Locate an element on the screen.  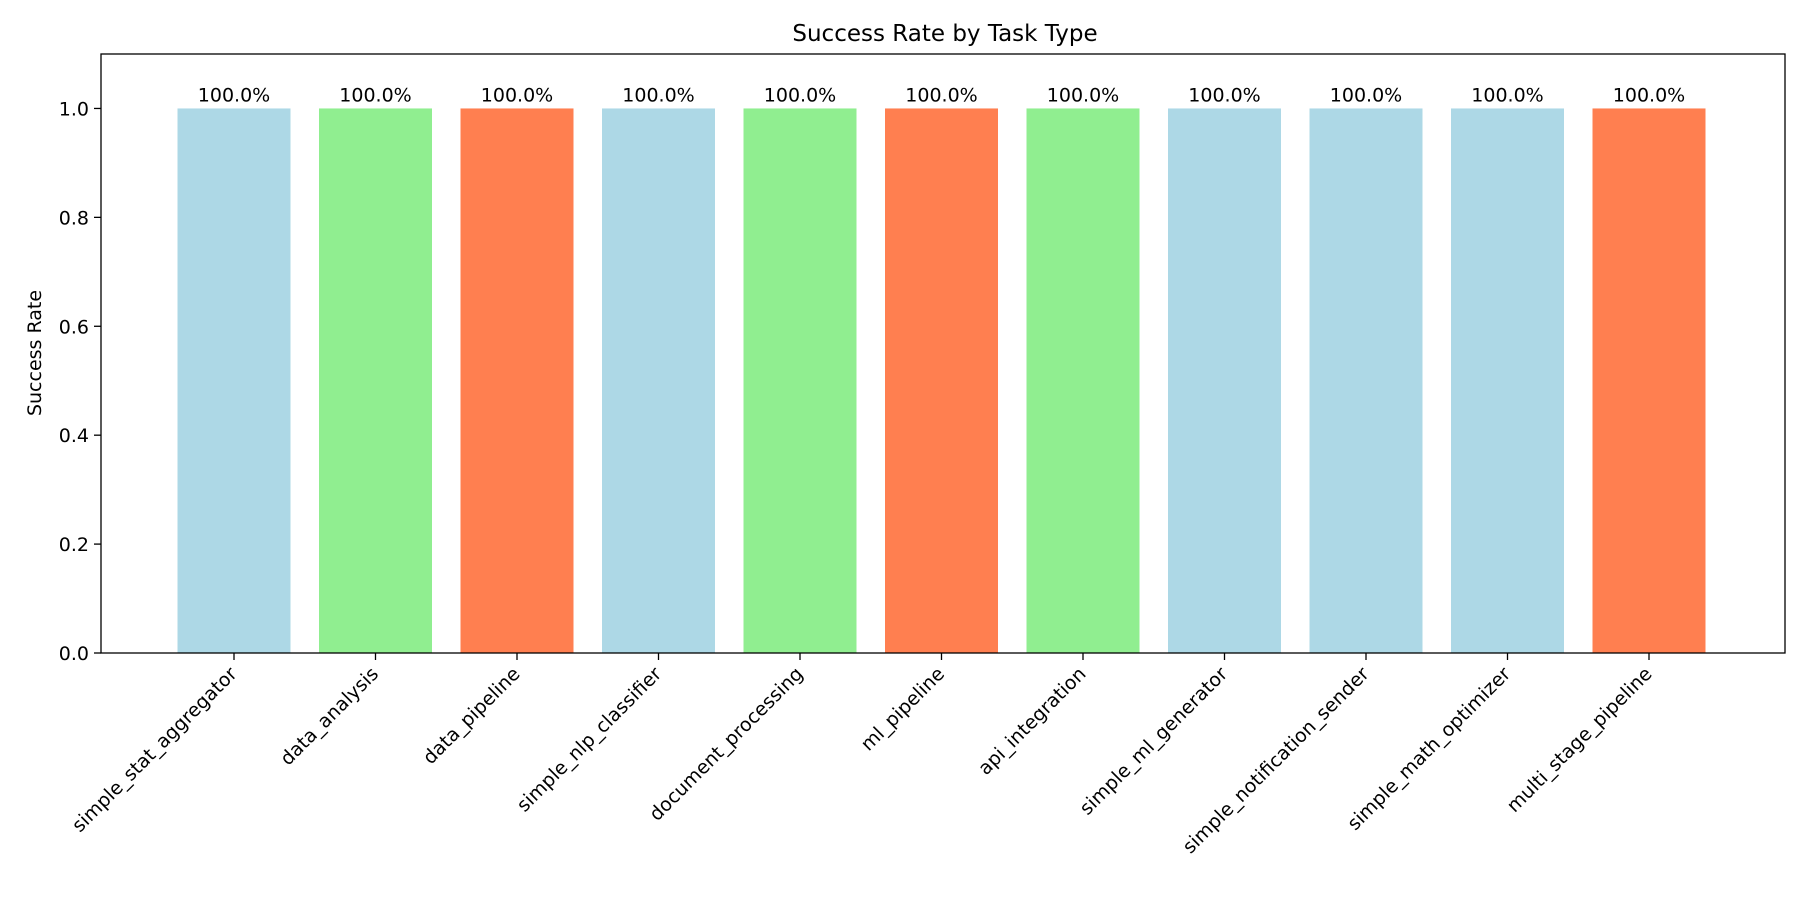
x-tick-label: data_analysis is located at coordinates (329, 716).